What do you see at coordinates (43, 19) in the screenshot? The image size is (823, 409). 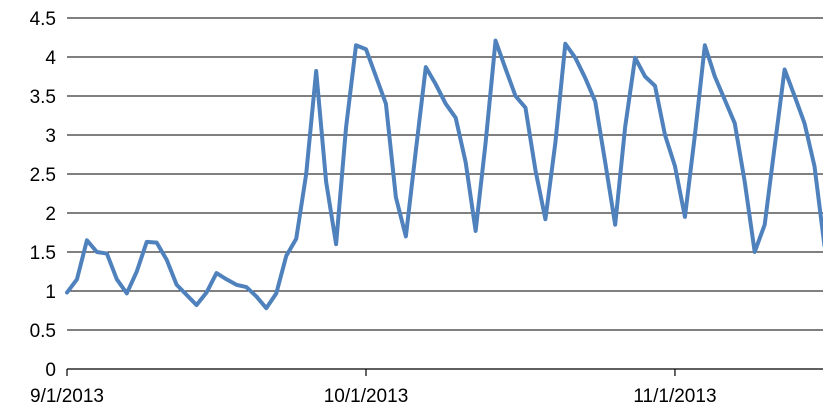 I see `y-tick-label: 4.5` at bounding box center [43, 19].